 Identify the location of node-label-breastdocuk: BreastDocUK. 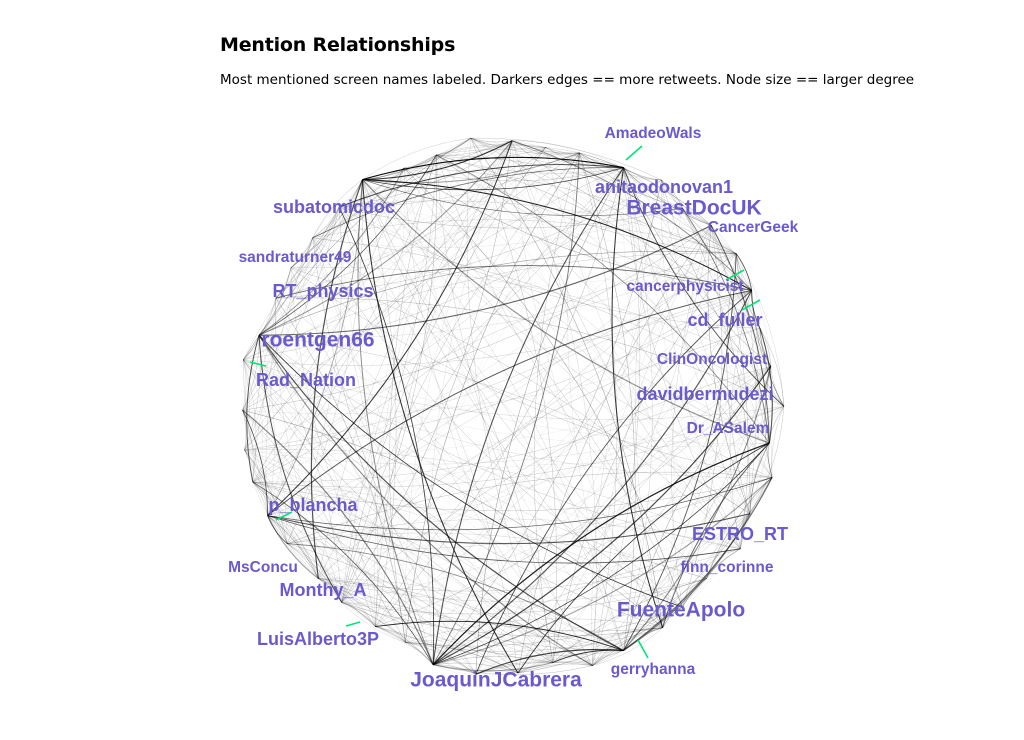
(693, 208).